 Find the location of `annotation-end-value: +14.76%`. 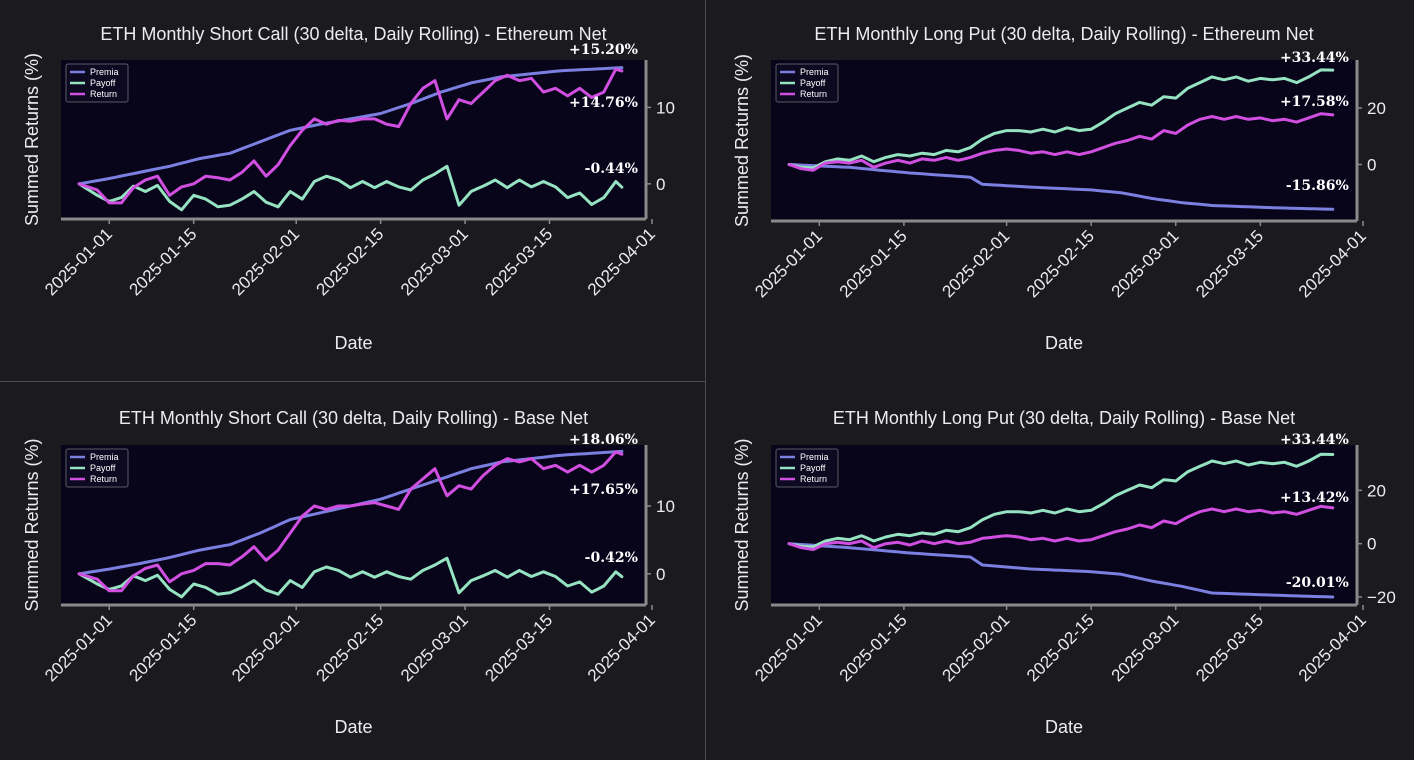

annotation-end-value: +14.76% is located at coordinates (603, 103).